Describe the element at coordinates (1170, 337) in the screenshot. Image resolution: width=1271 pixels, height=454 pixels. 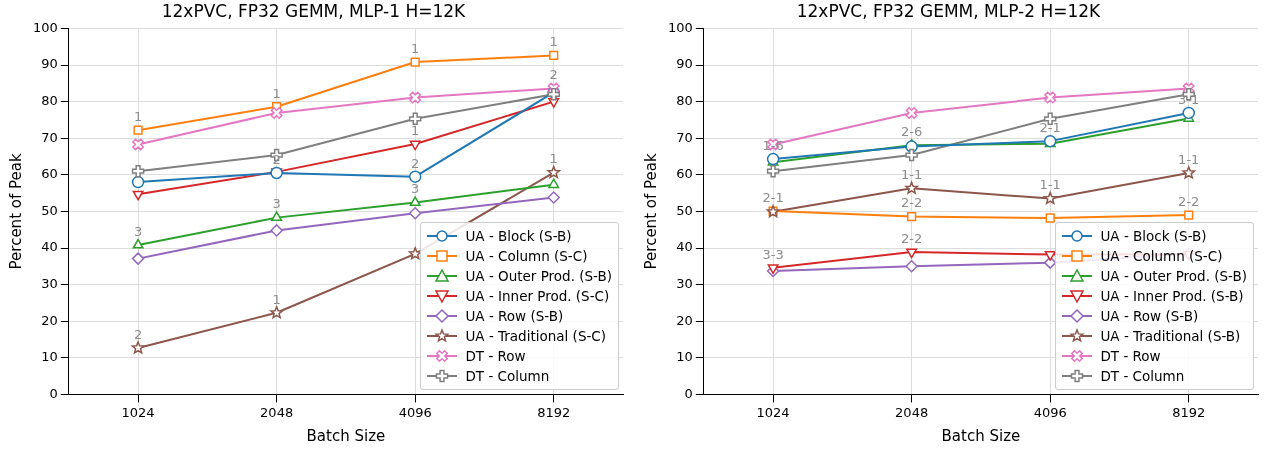
I see `legend-label: UA - Traditional (S-B)` at that location.